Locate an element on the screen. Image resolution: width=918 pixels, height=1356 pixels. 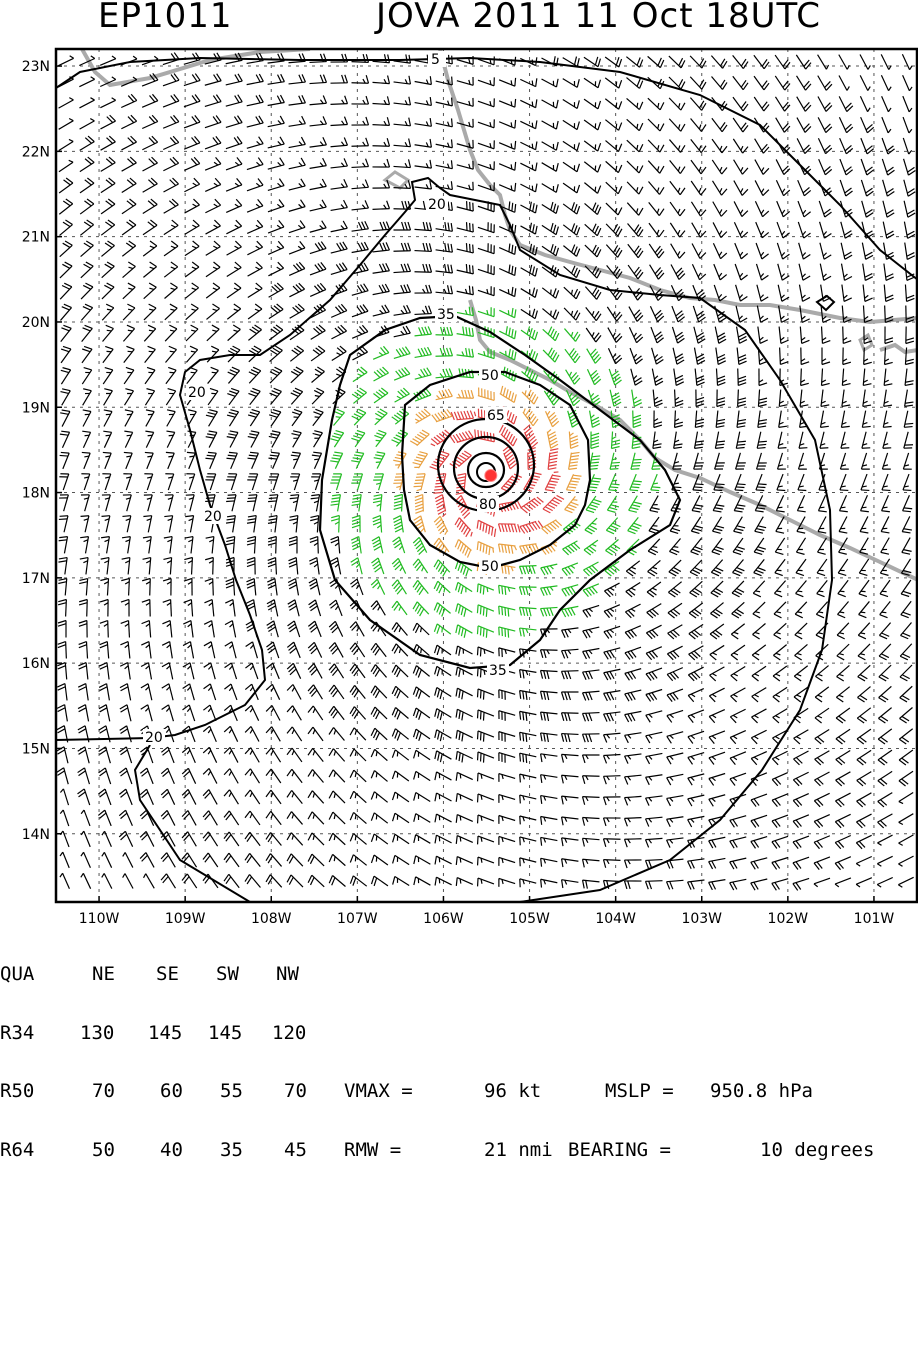
vmax-label: VMAX = is located at coordinates (378, 1092).